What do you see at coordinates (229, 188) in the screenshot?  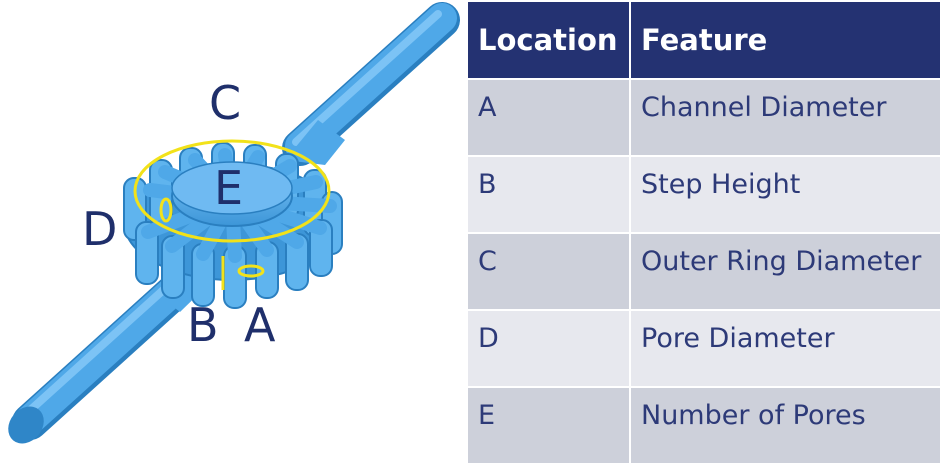 I see `callout-e: E` at bounding box center [229, 188].